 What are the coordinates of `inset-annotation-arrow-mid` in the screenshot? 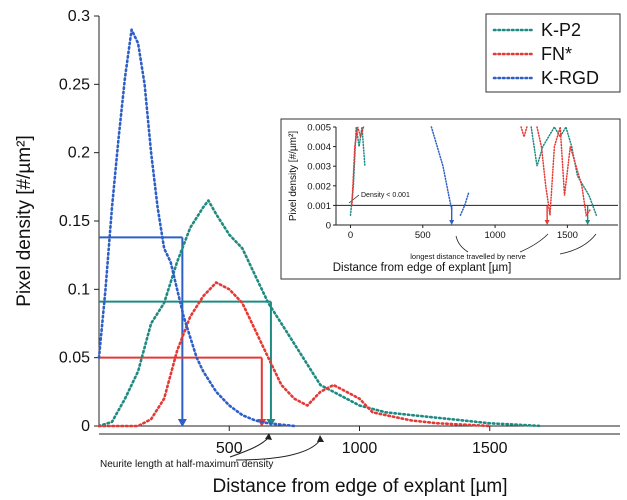 It's located at (534, 243).